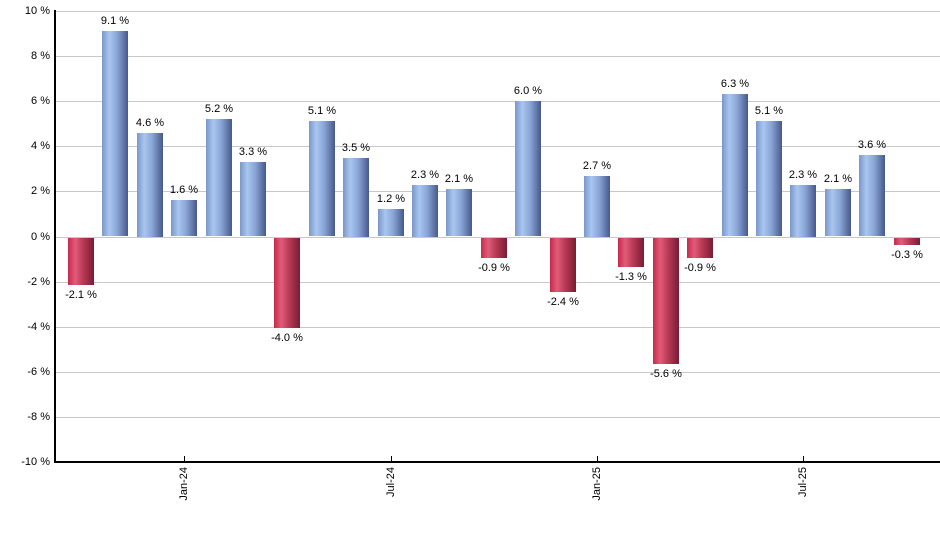 The width and height of the screenshot is (940, 550). I want to click on bar-value-label: 6.3 %, so click(735, 84).